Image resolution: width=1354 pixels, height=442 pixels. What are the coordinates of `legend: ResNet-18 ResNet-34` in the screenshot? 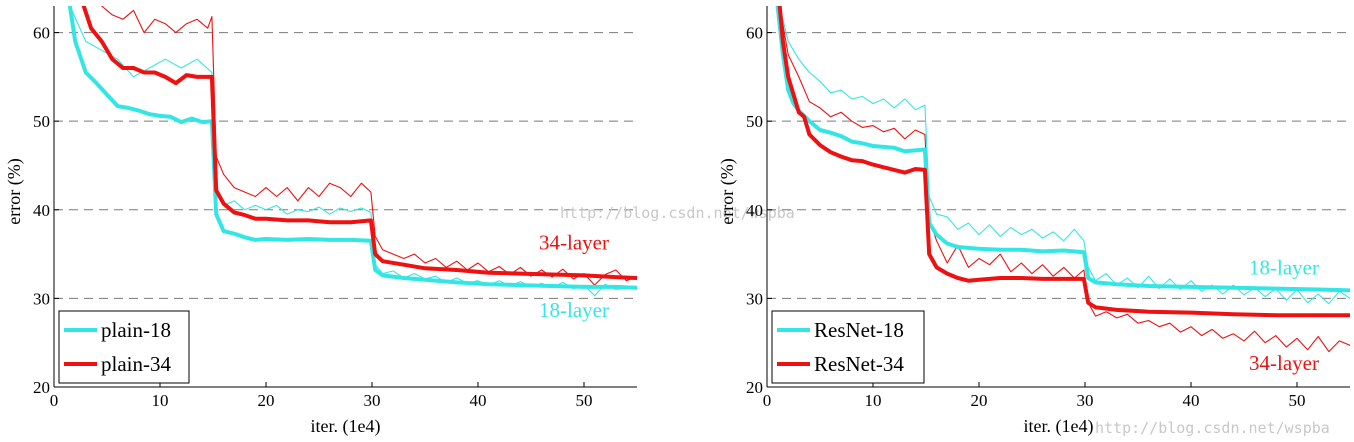 It's located at (848, 347).